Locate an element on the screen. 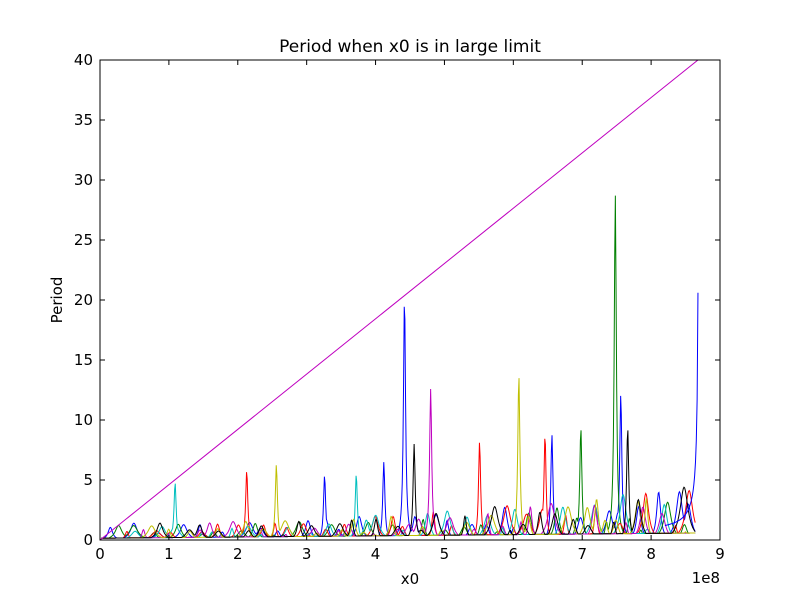 This screenshot has width=800, height=600. x-tick-label: 4 is located at coordinates (376, 554).